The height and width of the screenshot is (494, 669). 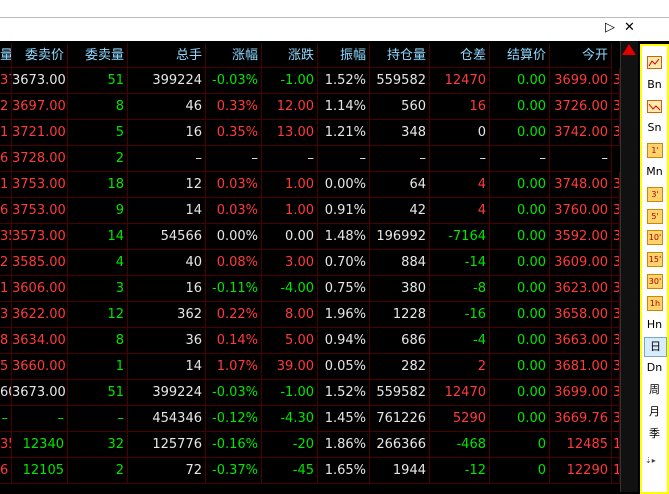 What do you see at coordinates (581, 315) in the screenshot?
I see `table-cell: 3658.00` at bounding box center [581, 315].